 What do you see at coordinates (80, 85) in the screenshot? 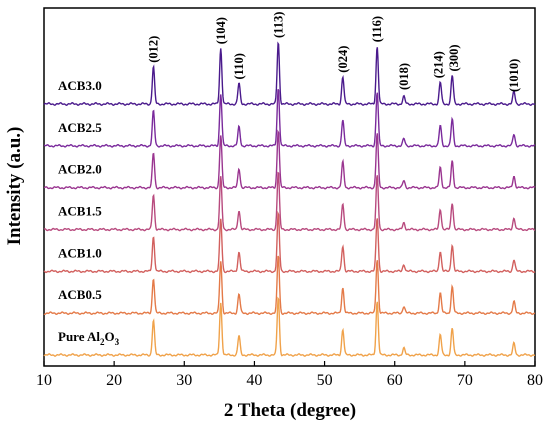
I see `series-label: ACB3.0` at bounding box center [80, 85].